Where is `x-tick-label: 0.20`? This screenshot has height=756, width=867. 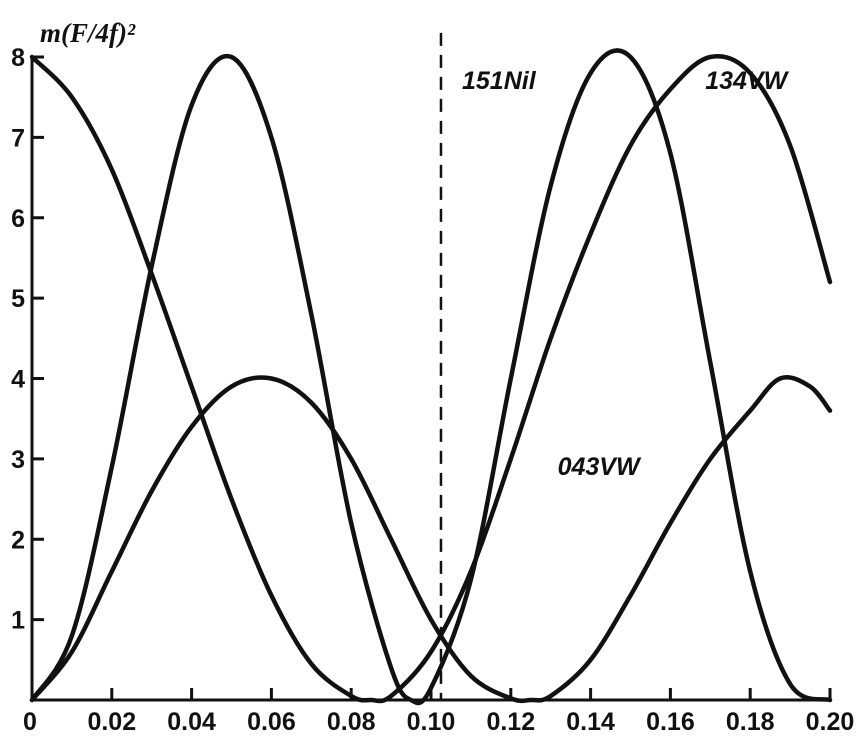 x-tick-label: 0.20 is located at coordinates (830, 722).